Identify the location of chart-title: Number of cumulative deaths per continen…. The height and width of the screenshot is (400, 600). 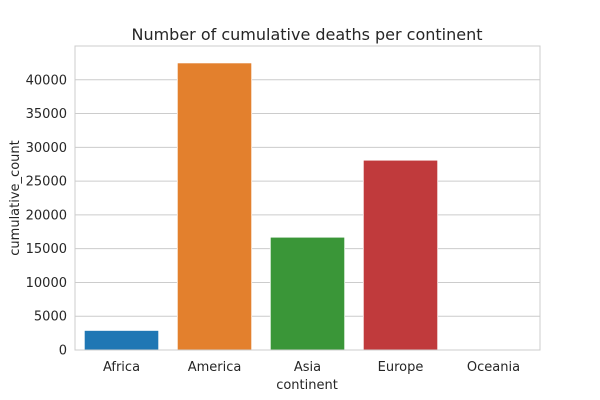
(306, 34).